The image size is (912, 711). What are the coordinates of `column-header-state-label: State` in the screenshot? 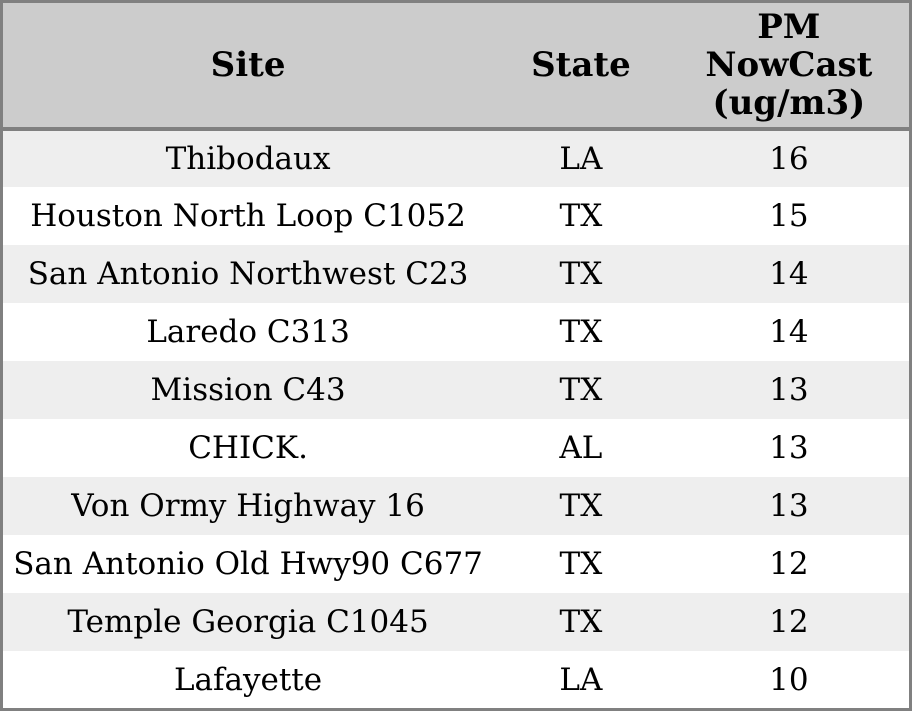 It's located at (581, 64).